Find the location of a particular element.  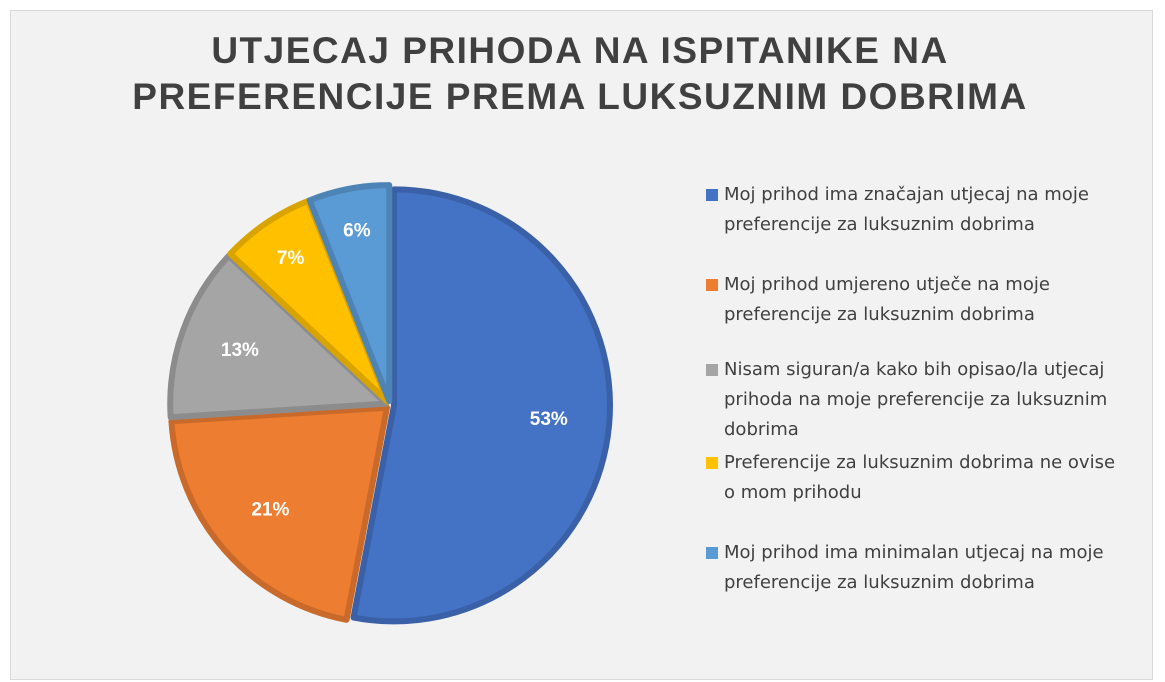

data-label: 21% is located at coordinates (270, 510).